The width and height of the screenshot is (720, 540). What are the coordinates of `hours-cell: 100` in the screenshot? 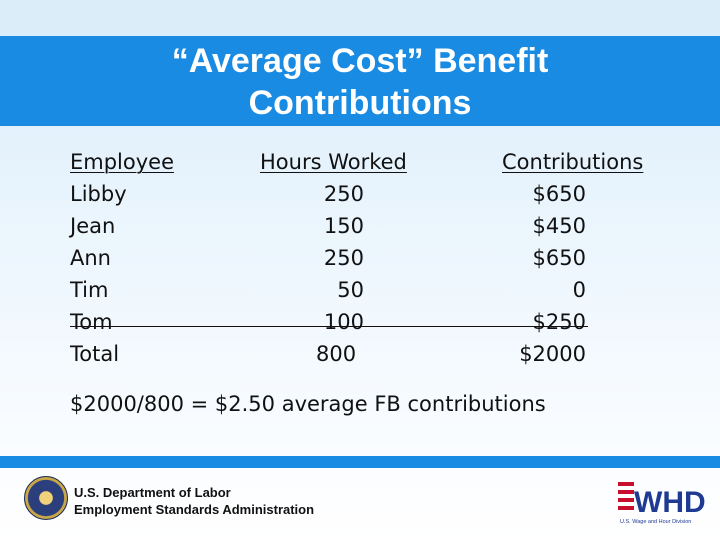 It's located at (332, 322).